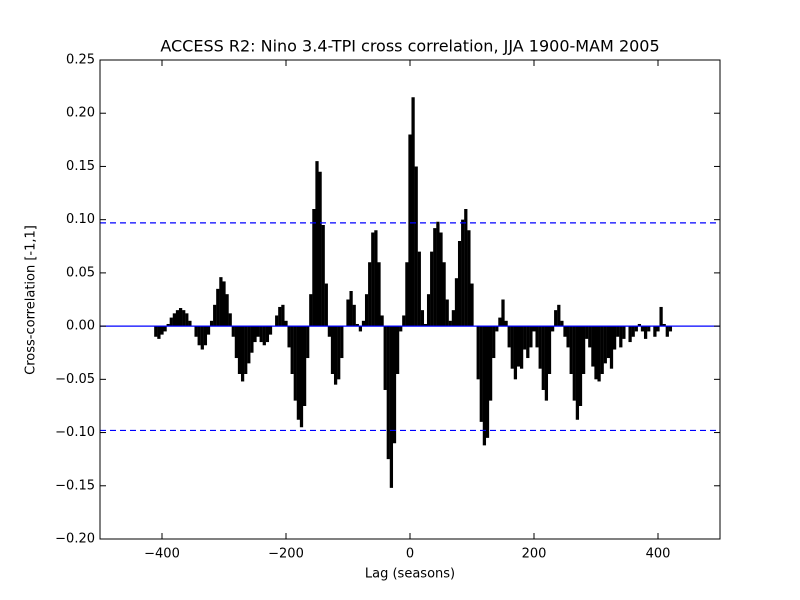 This screenshot has height=600, width=800. What do you see at coordinates (286, 554) in the screenshot?
I see `x-tick-label: −200` at bounding box center [286, 554].